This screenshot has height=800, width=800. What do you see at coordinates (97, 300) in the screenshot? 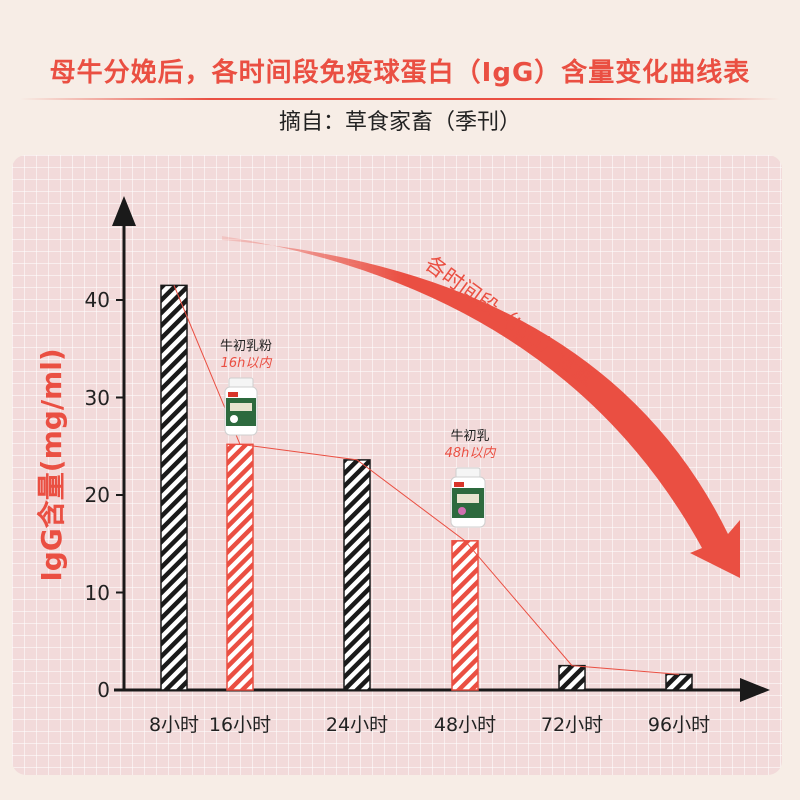
I see `y-tick-label: 40` at bounding box center [97, 300].